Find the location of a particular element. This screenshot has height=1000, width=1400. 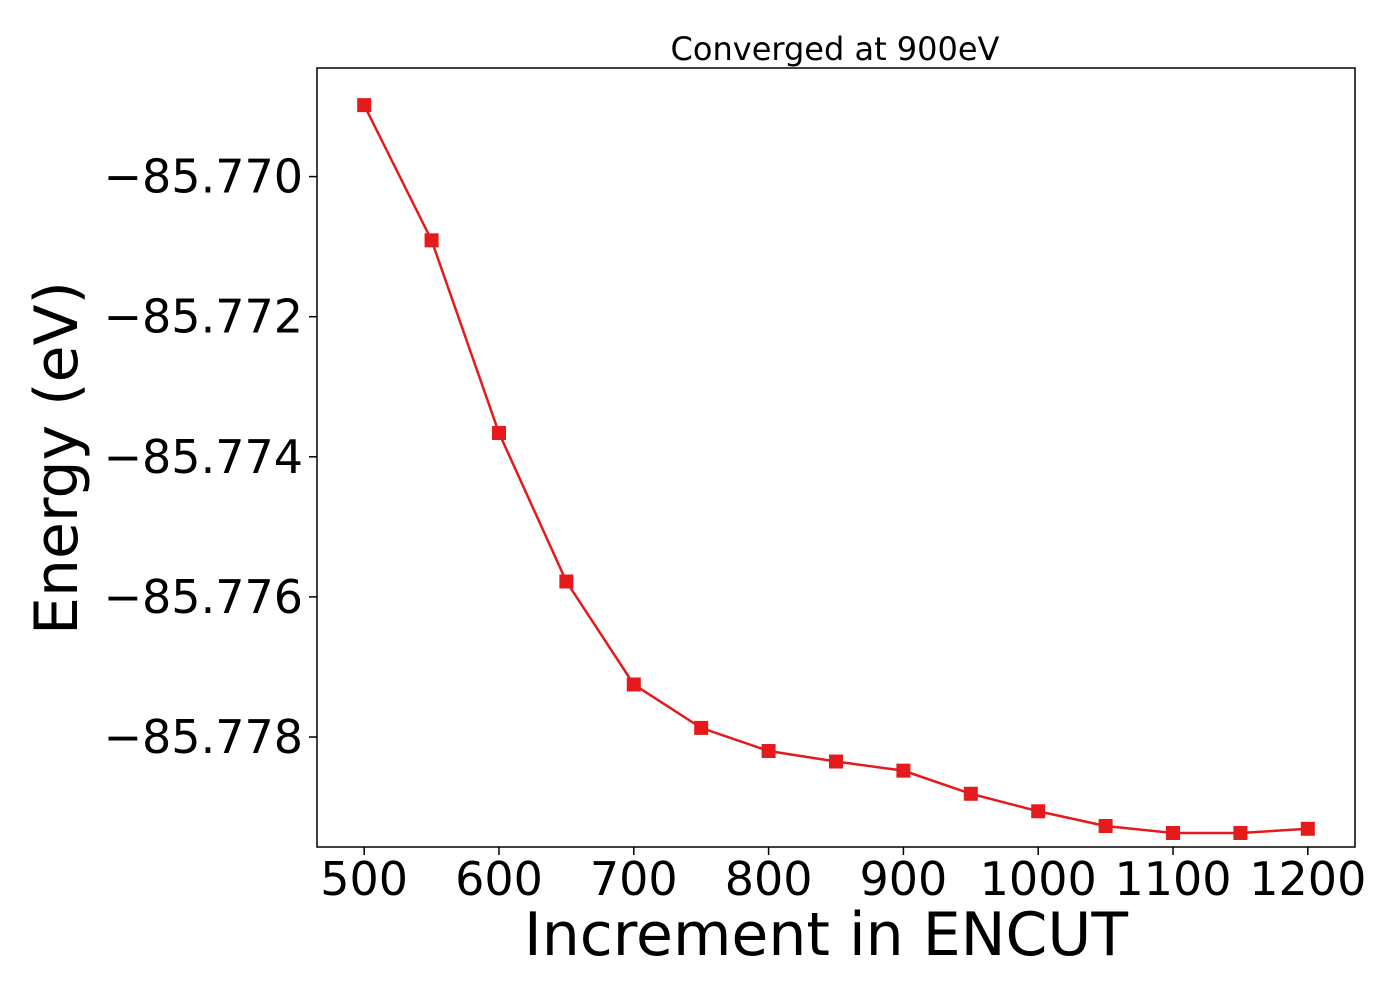

y-tick-label: −85.774 is located at coordinates (204, 457).